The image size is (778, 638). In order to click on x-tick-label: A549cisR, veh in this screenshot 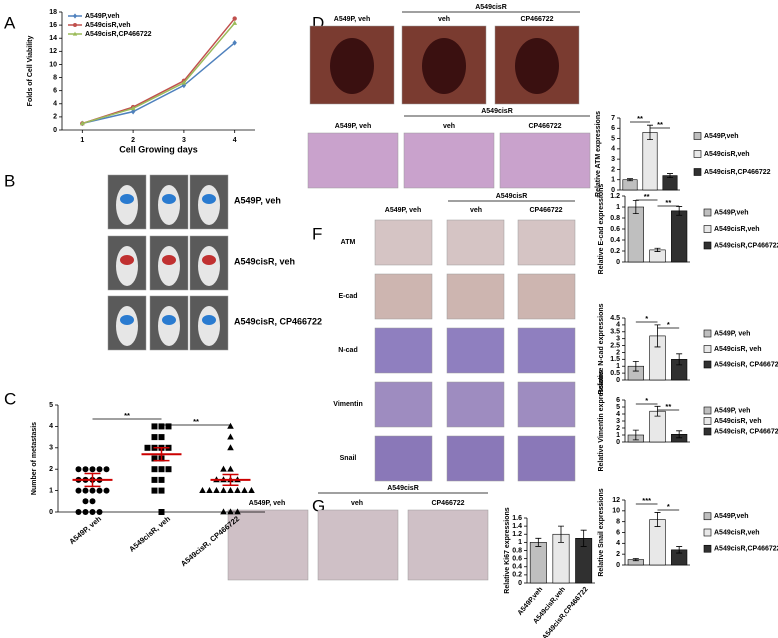, I will do `click(149, 534)`.